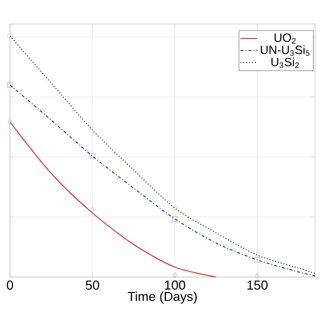  Describe the element at coordinates (93, 285) in the screenshot. I see `x-tick-label: 50` at that location.